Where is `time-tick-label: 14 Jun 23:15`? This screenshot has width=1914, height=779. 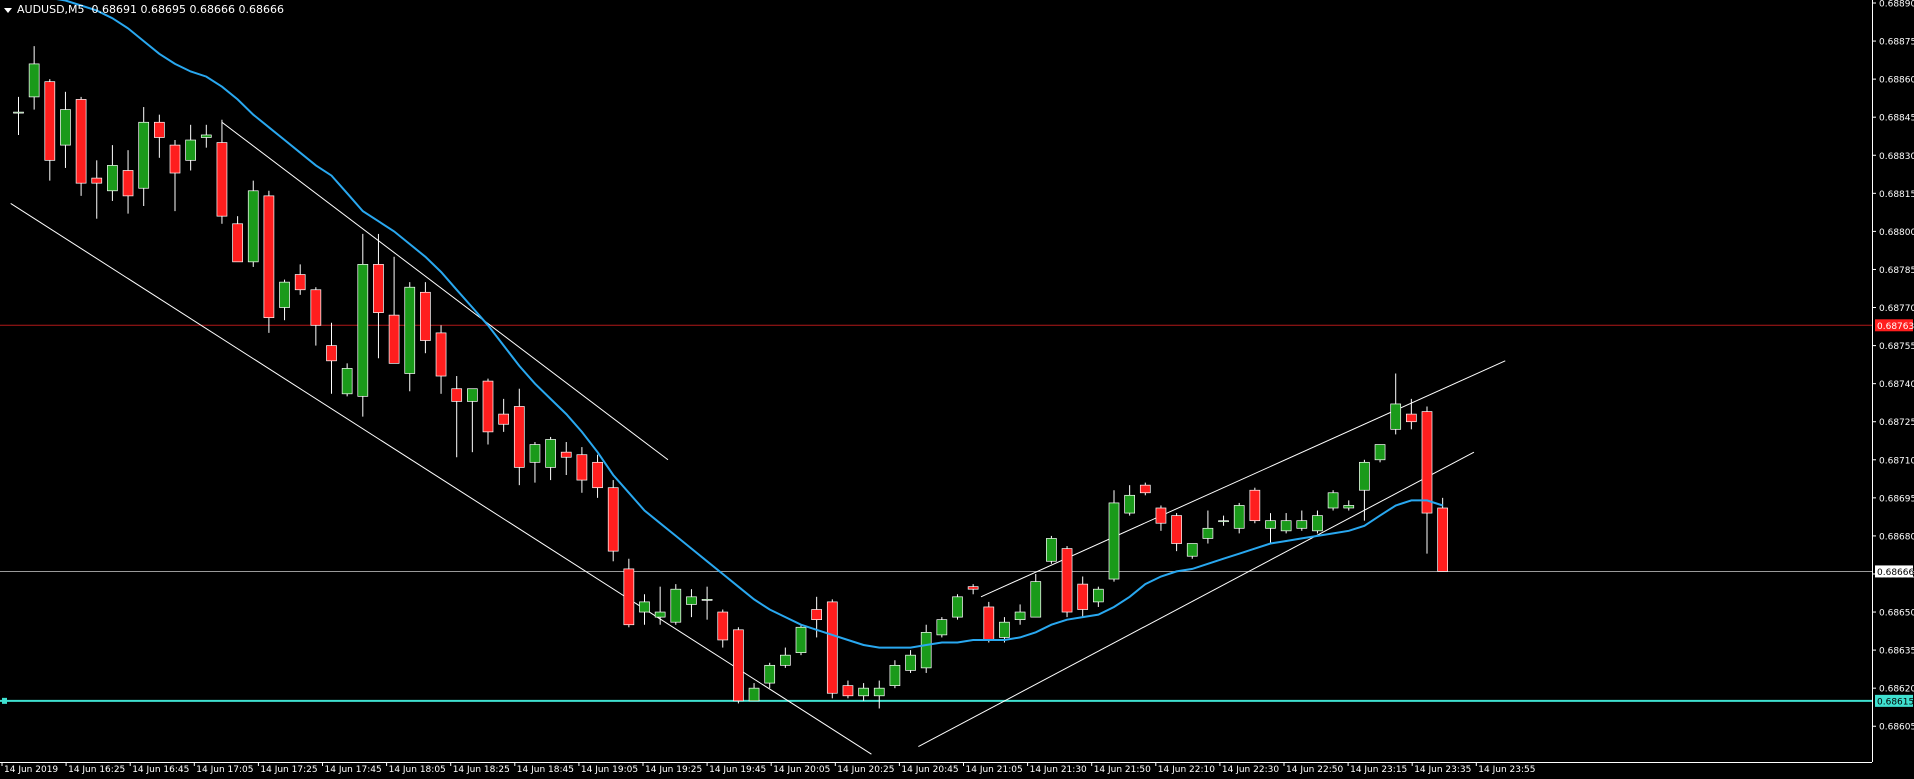 time-tick-label: 14 Jun 23:15 is located at coordinates (1378, 770).